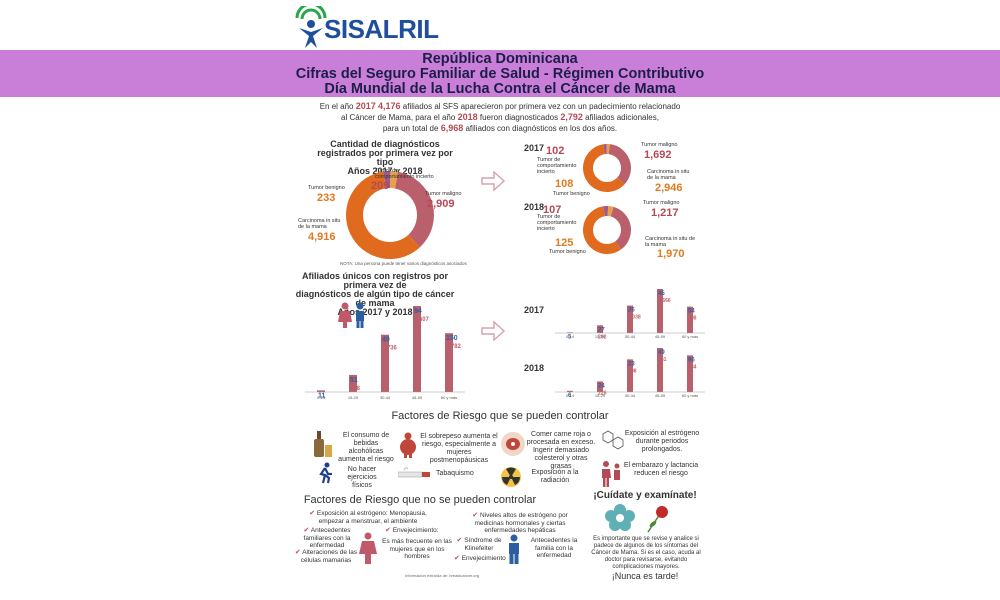 The image size is (1000, 600). Describe the element at coordinates (645, 576) in the screenshot. I see `cta-footer: ¡Nunca es tarde!` at that location.